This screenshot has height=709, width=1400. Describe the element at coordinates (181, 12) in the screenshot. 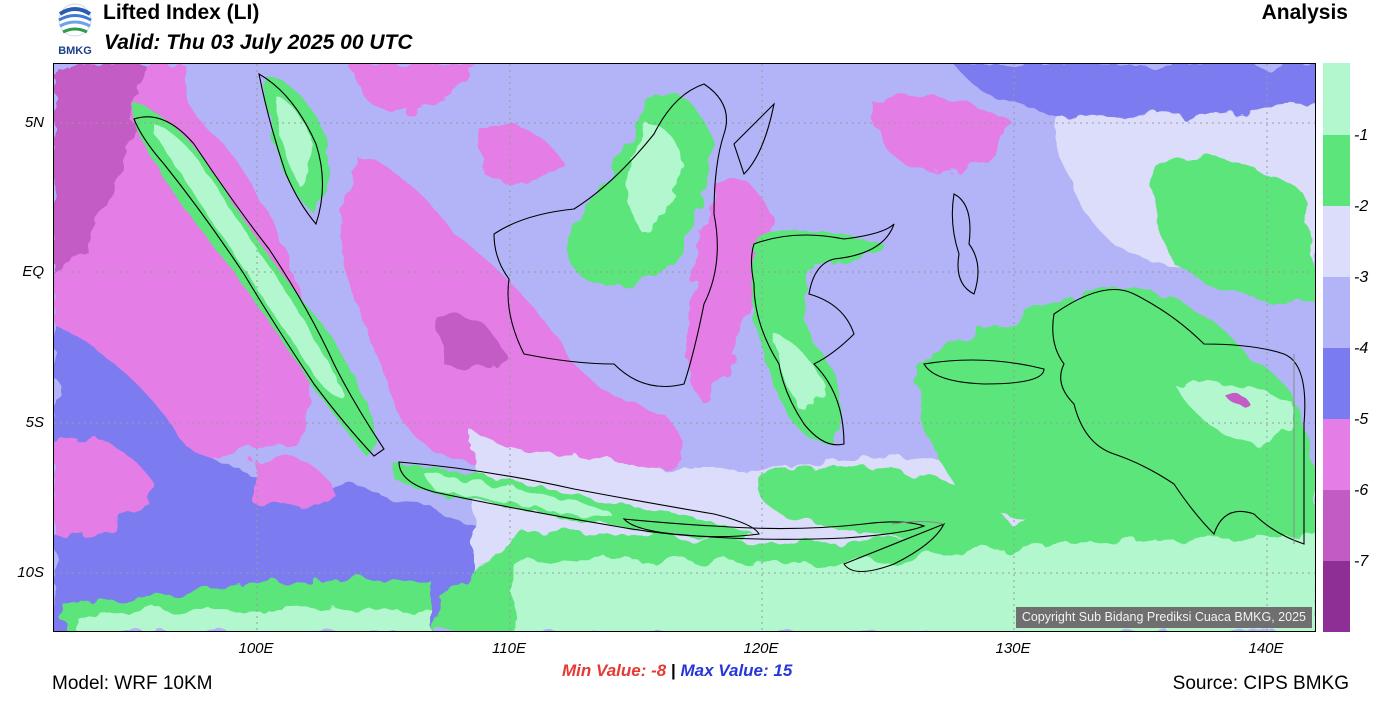

I see `chart-title: Lifted Index (LI)` at that location.